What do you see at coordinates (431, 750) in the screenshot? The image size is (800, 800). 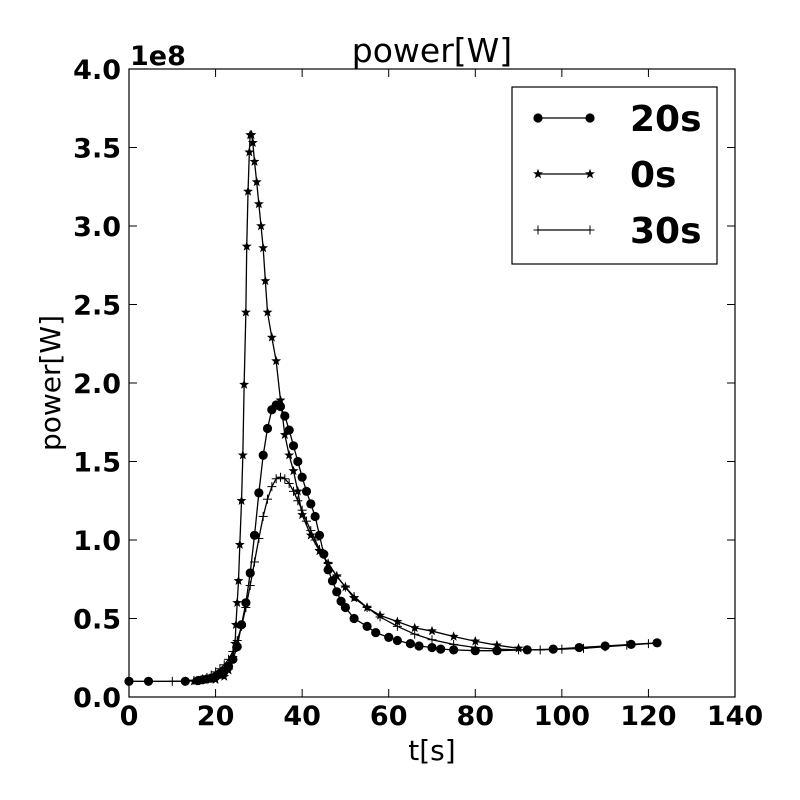 I see `x-axis-title: t[s]` at bounding box center [431, 750].